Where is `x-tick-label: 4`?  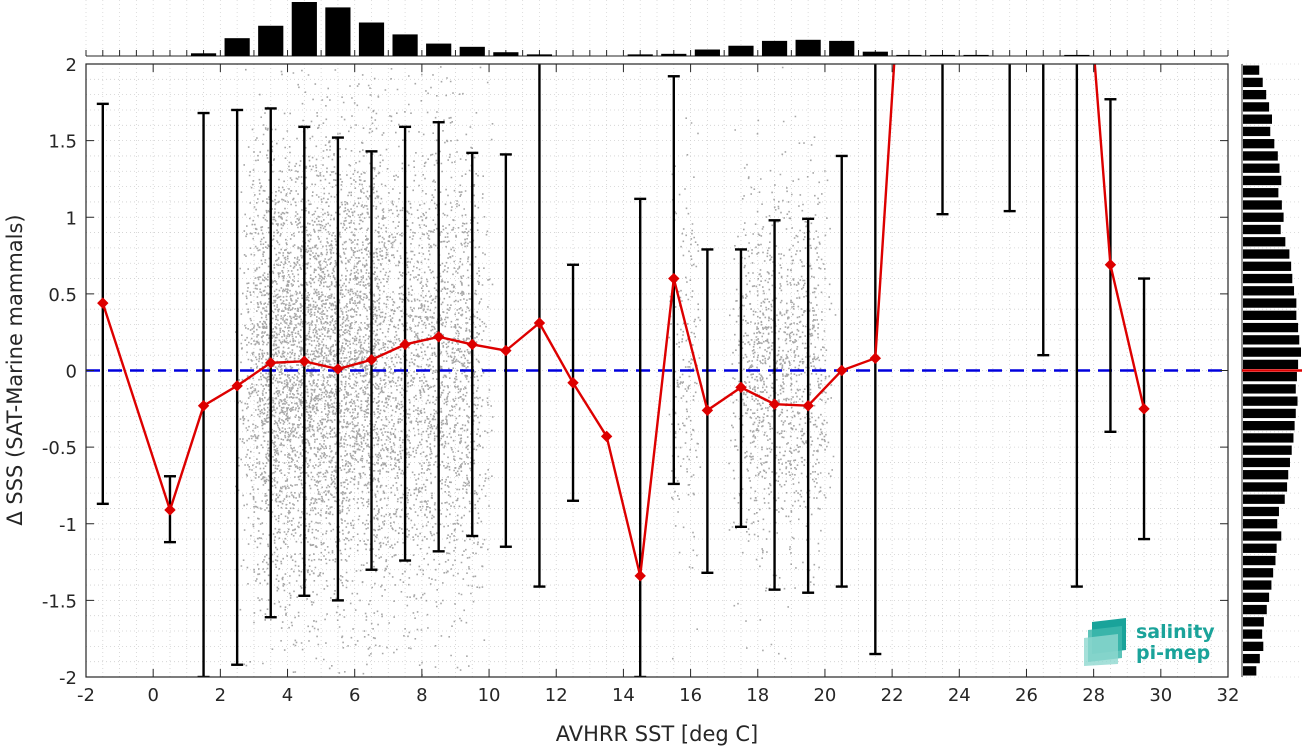
x-tick-label: 4 is located at coordinates (287, 695).